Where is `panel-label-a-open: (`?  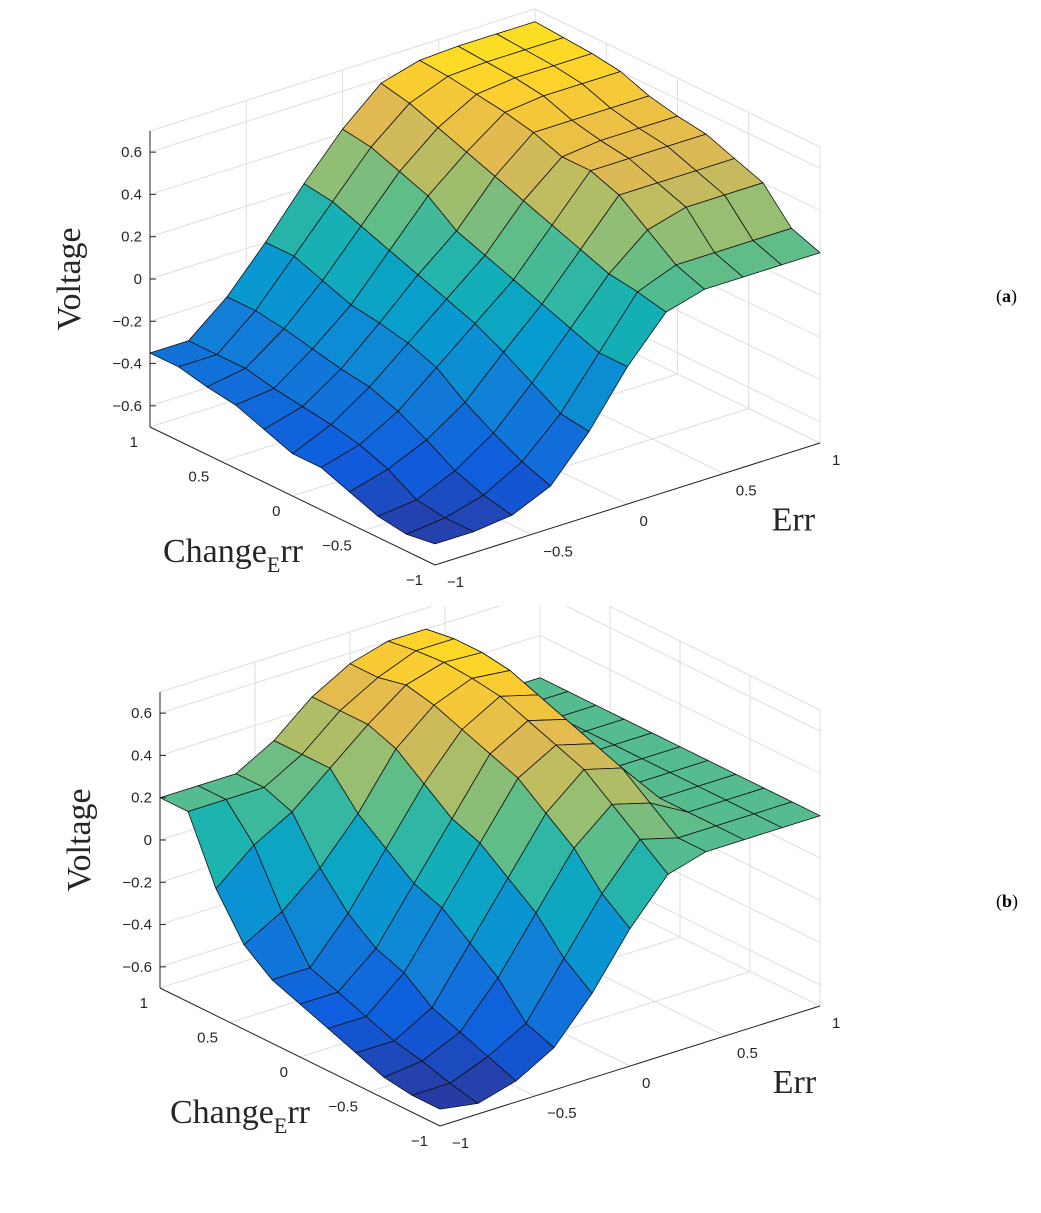
panel-label-a-open: ( is located at coordinates (999, 296).